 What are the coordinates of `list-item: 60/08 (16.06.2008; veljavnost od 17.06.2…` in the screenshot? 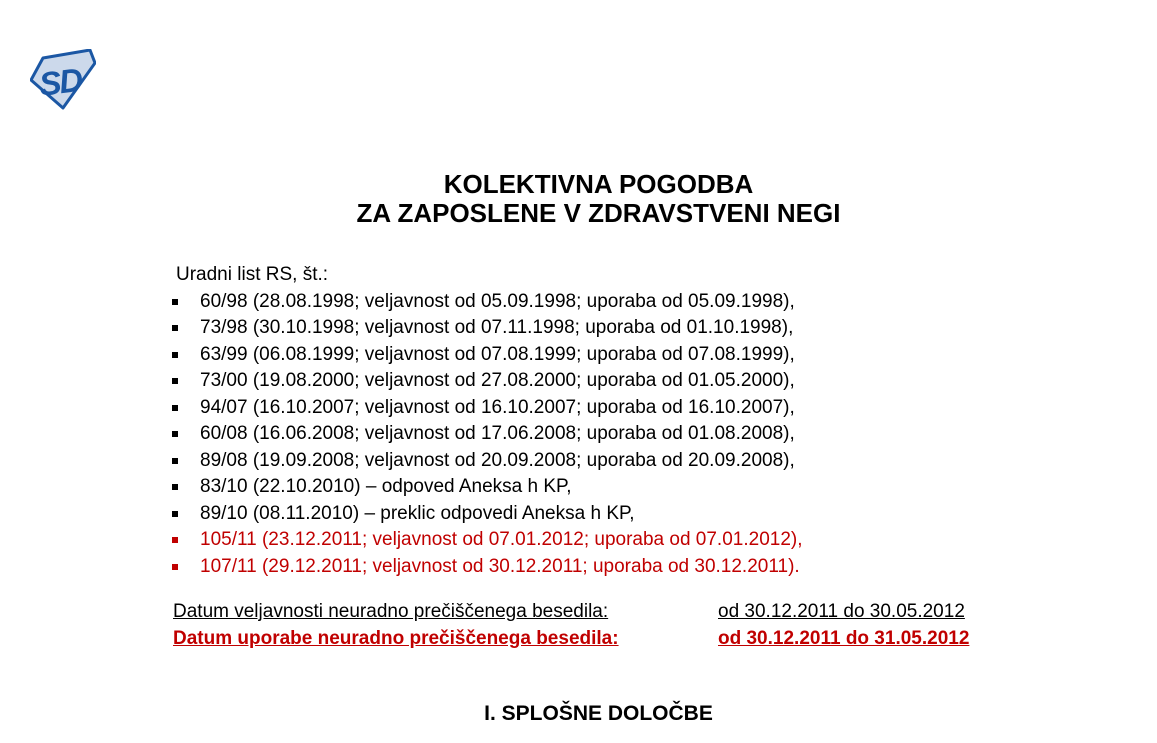 It's located at (487, 434).